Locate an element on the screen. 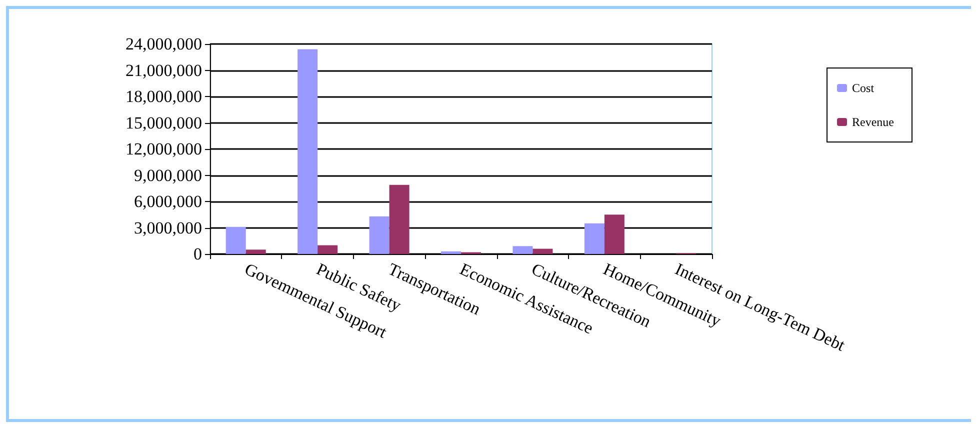 The width and height of the screenshot is (977, 424). y-tick-label: 9,000,000 is located at coordinates (168, 175).